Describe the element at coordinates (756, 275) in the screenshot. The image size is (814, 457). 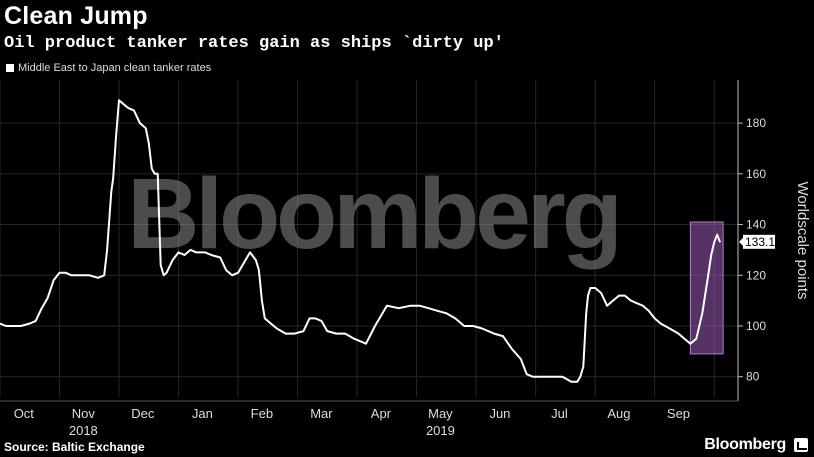
I see `y-tick-label: 120` at that location.